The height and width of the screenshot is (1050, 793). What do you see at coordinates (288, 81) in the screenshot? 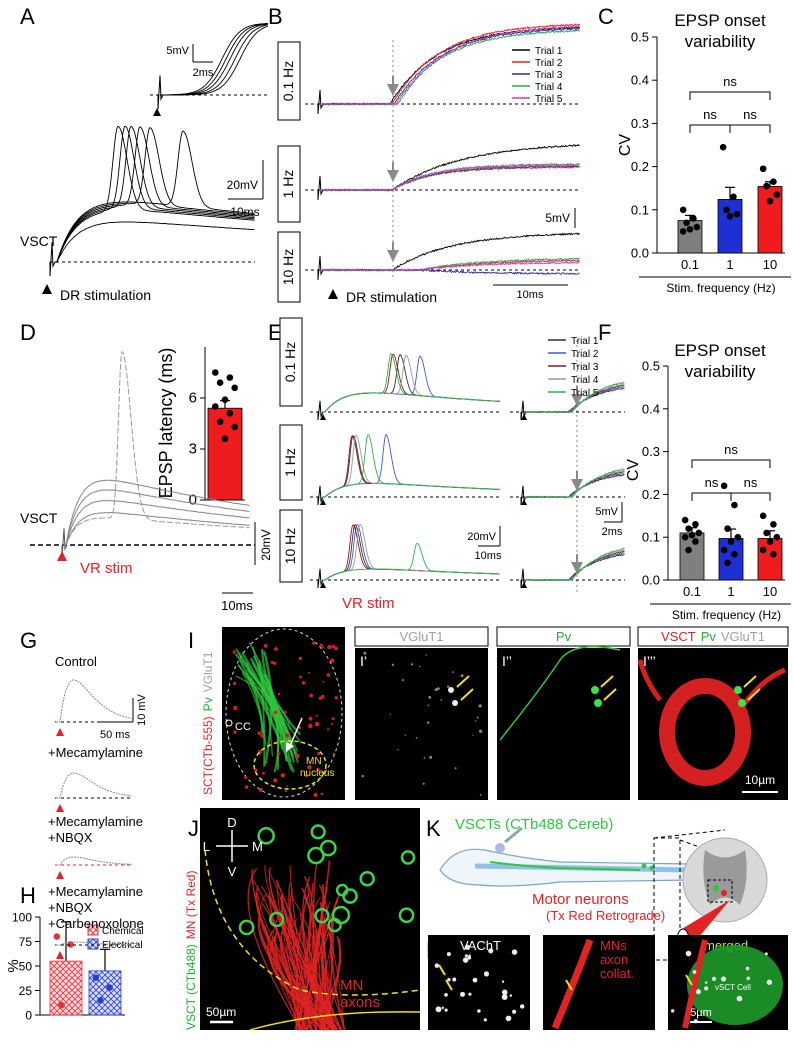
I see `row-label: 0.1 Hz` at bounding box center [288, 81].